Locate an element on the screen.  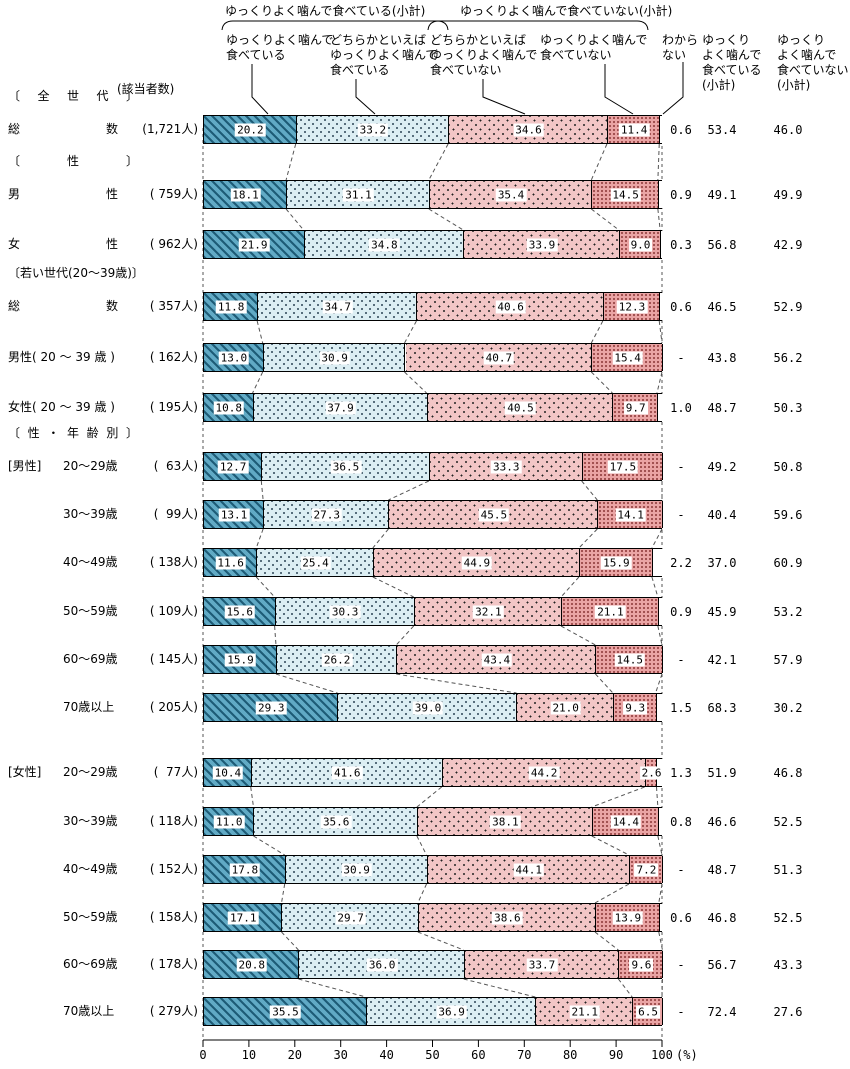
legend-group-yes: ゆっくりよく噛んで食べている(小計) is located at coordinates (325, 11).